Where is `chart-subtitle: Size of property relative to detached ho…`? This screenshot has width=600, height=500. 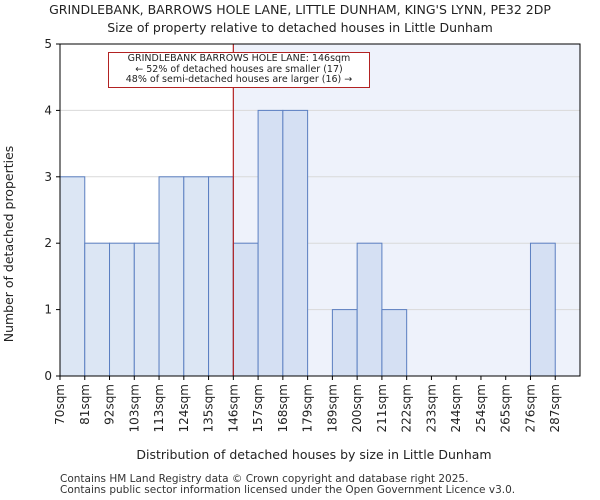
chart-subtitle: Size of property relative to detached ho… is located at coordinates (300, 27).